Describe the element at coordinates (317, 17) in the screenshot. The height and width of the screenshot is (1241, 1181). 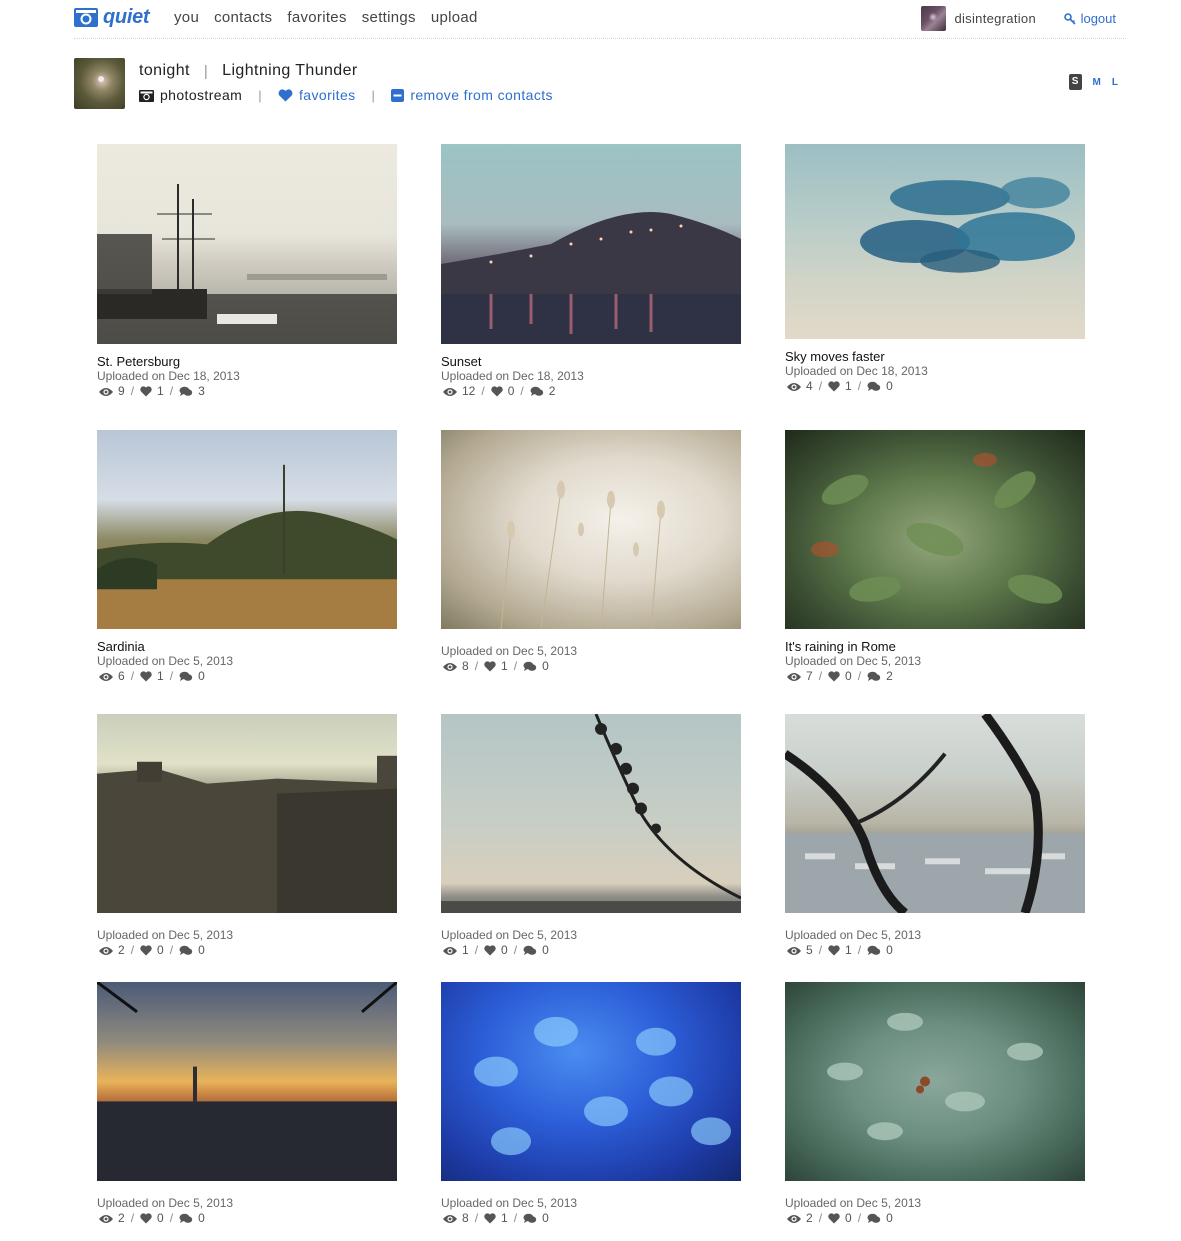
I see `nav-favorites: favorites` at that location.